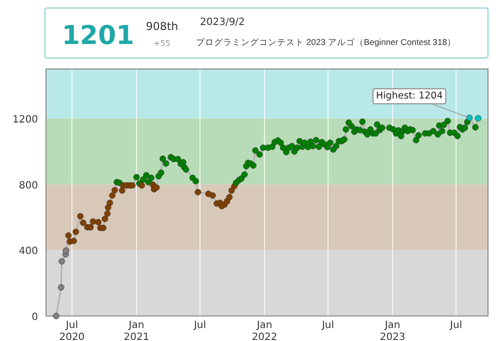 The image size is (500, 341). I want to click on x-tick-label: Jan 2022, so click(265, 330).